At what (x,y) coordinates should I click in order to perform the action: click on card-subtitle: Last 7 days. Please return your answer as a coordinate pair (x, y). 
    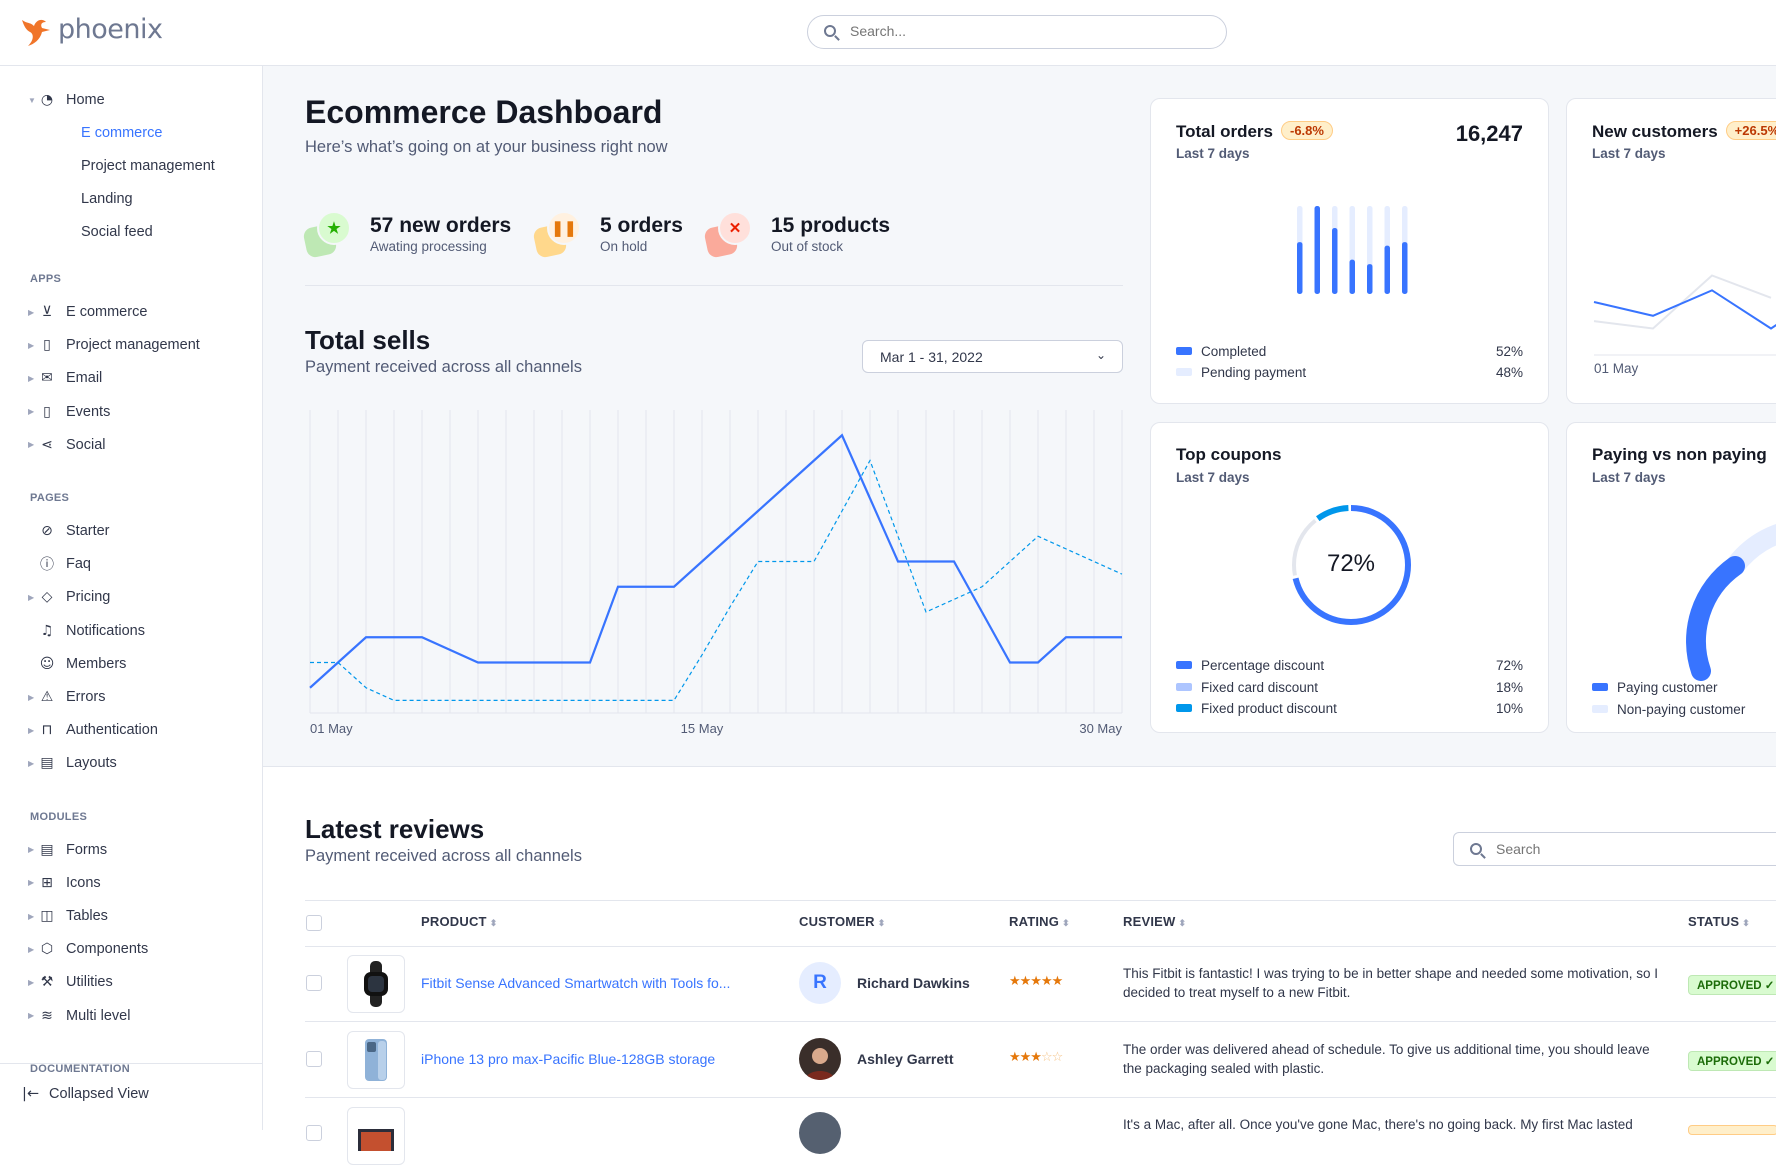
    Looking at the image, I should click on (1213, 153).